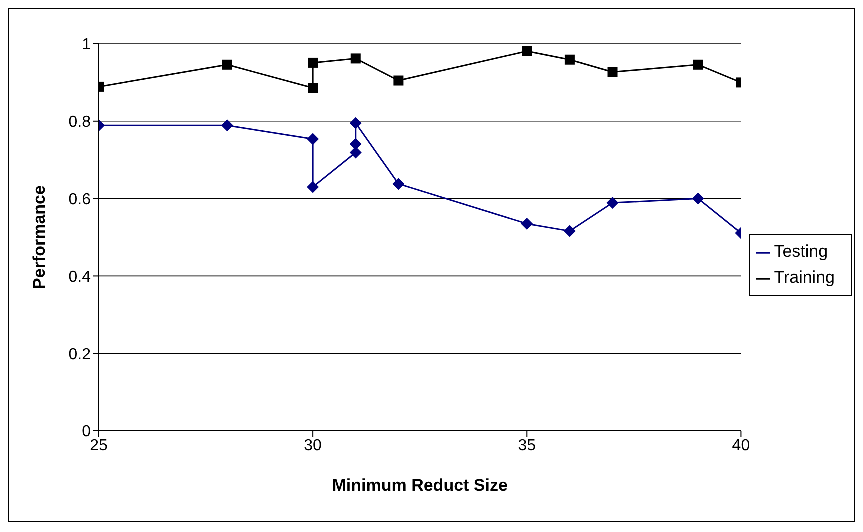 This screenshot has height=532, width=863. Describe the element at coordinates (80, 355) in the screenshot. I see `y-tick-label: 0.2` at that location.